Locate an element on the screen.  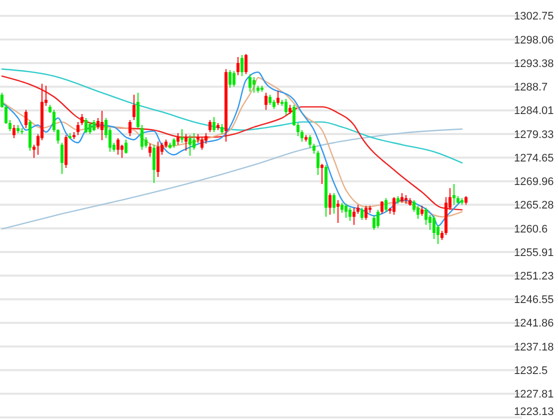
y-tick-label: 1302.75 is located at coordinates (534, 16).